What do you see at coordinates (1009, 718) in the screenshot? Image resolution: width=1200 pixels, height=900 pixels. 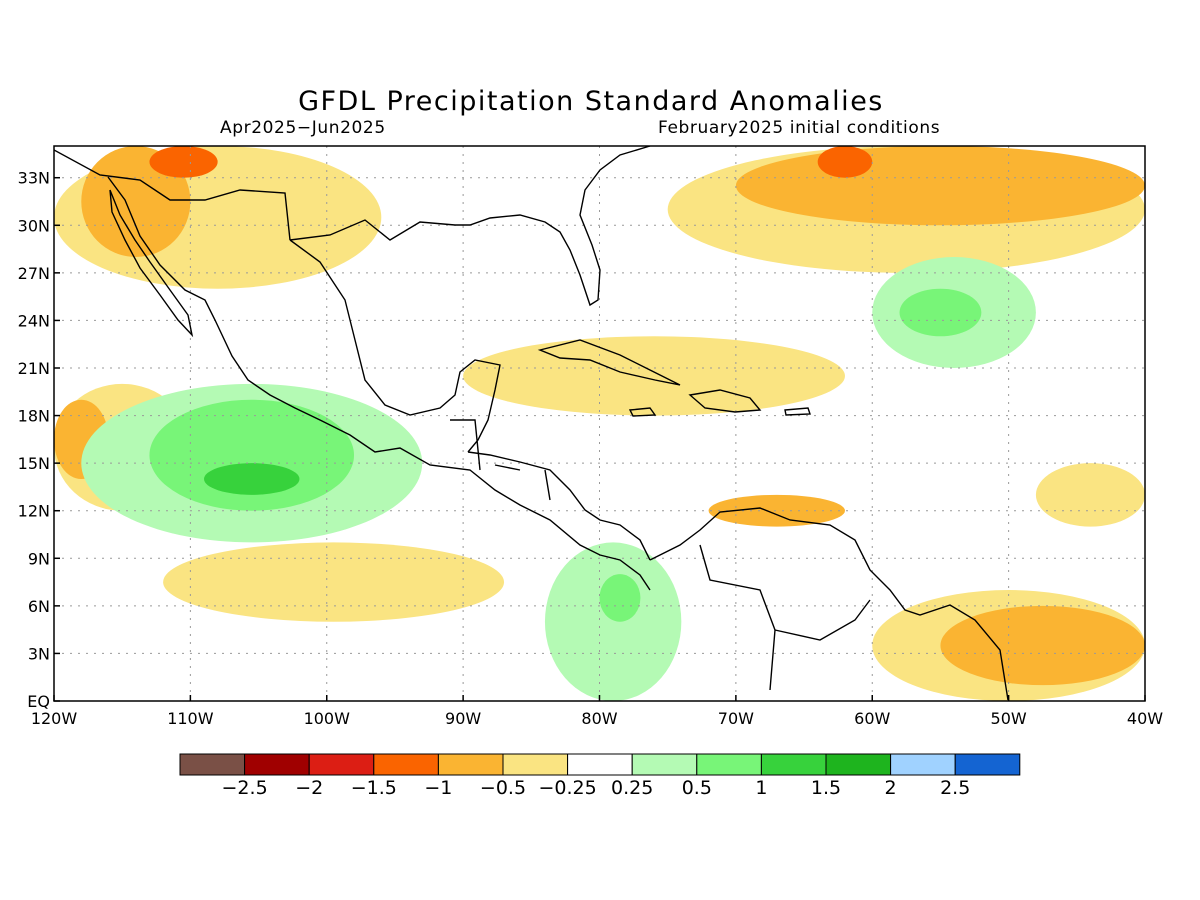 I see `x-tick-label: 50W` at bounding box center [1009, 718].